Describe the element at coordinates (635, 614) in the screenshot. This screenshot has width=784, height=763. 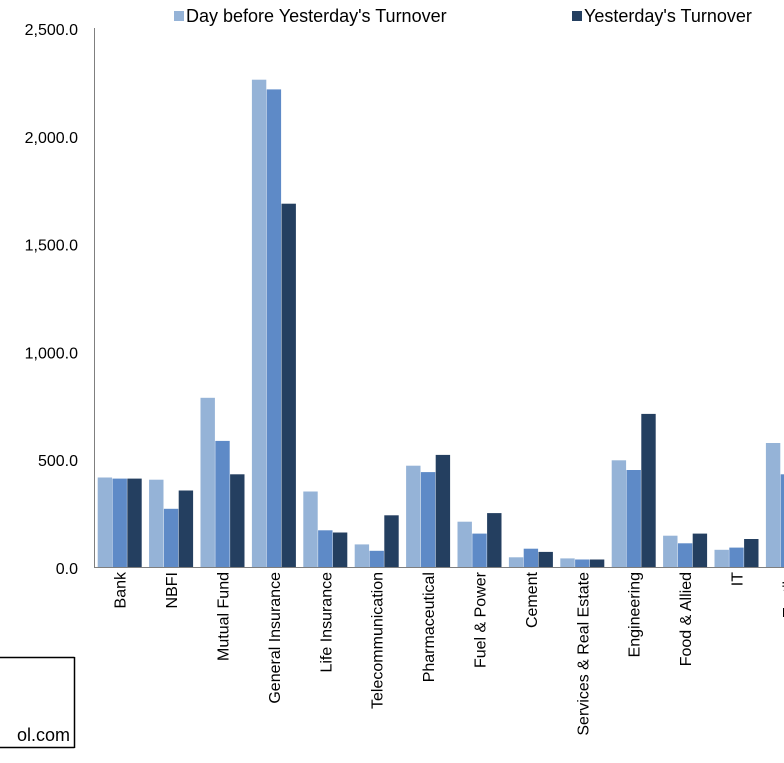
I see `x-tick-label: Engineering` at that location.